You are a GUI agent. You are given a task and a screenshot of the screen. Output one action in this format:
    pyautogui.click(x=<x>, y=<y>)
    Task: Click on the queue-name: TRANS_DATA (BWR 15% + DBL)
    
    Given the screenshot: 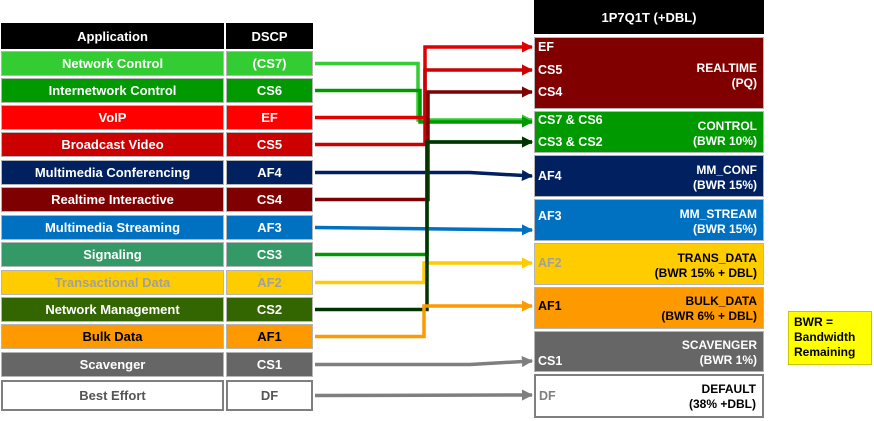 What is the action you would take?
    pyautogui.click(x=706, y=266)
    